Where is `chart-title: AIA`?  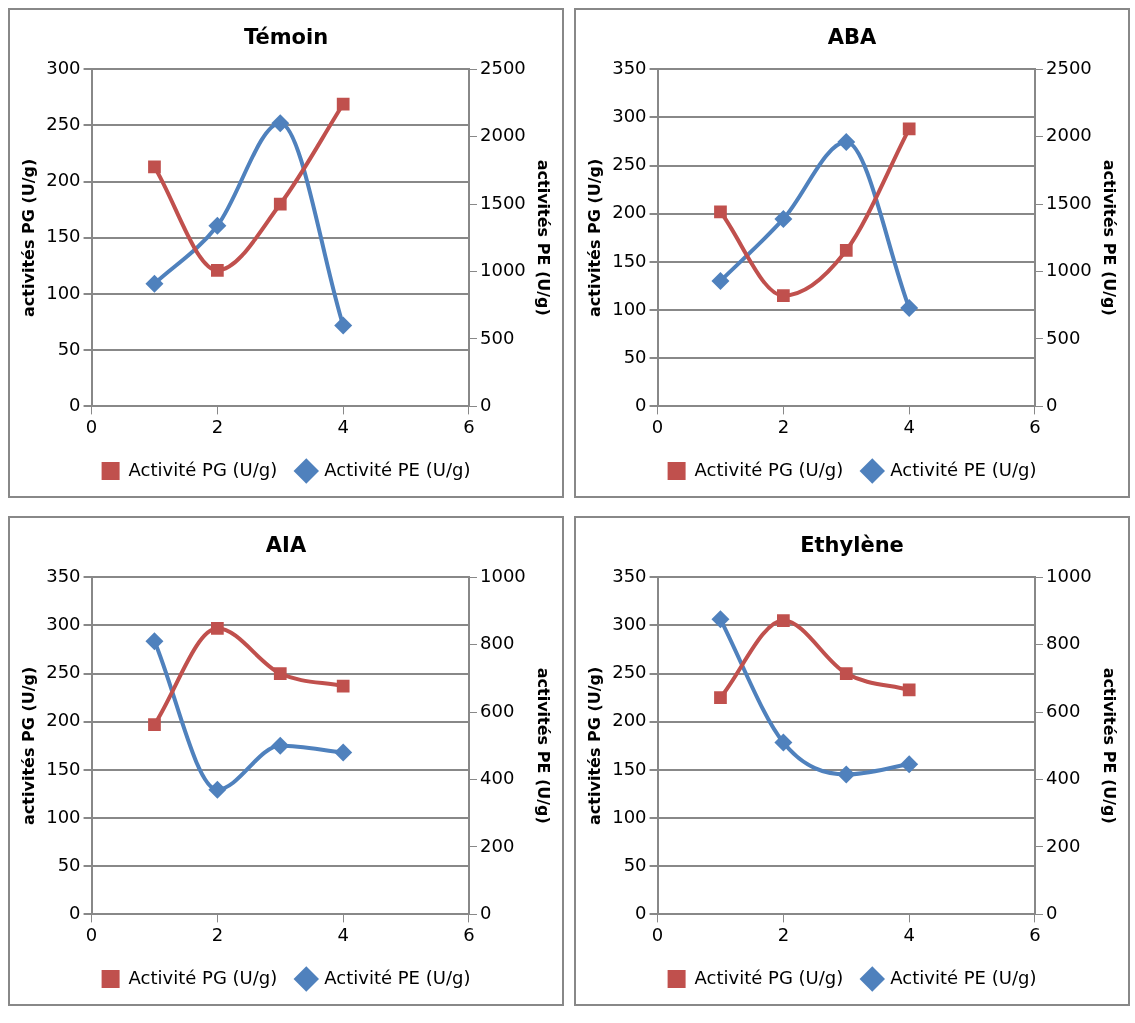 chart-title: AIA is located at coordinates (286, 545).